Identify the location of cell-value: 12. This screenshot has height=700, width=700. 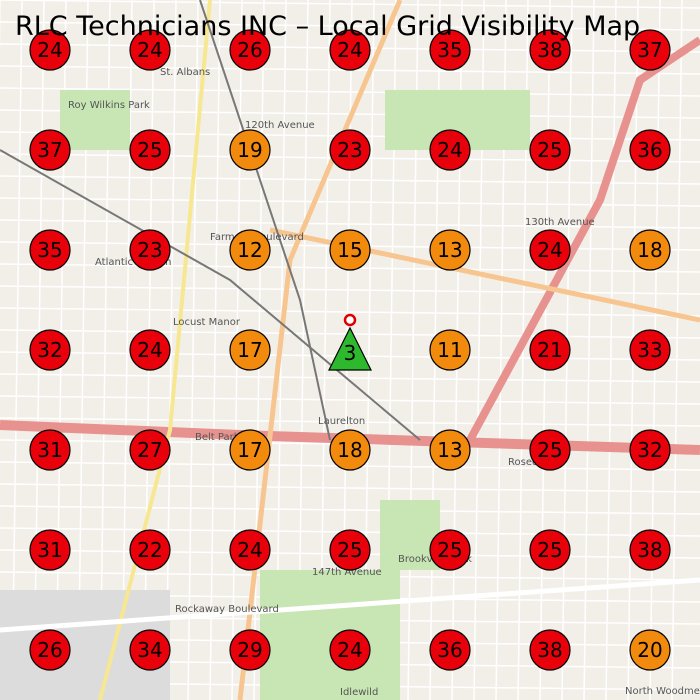
(249, 250).